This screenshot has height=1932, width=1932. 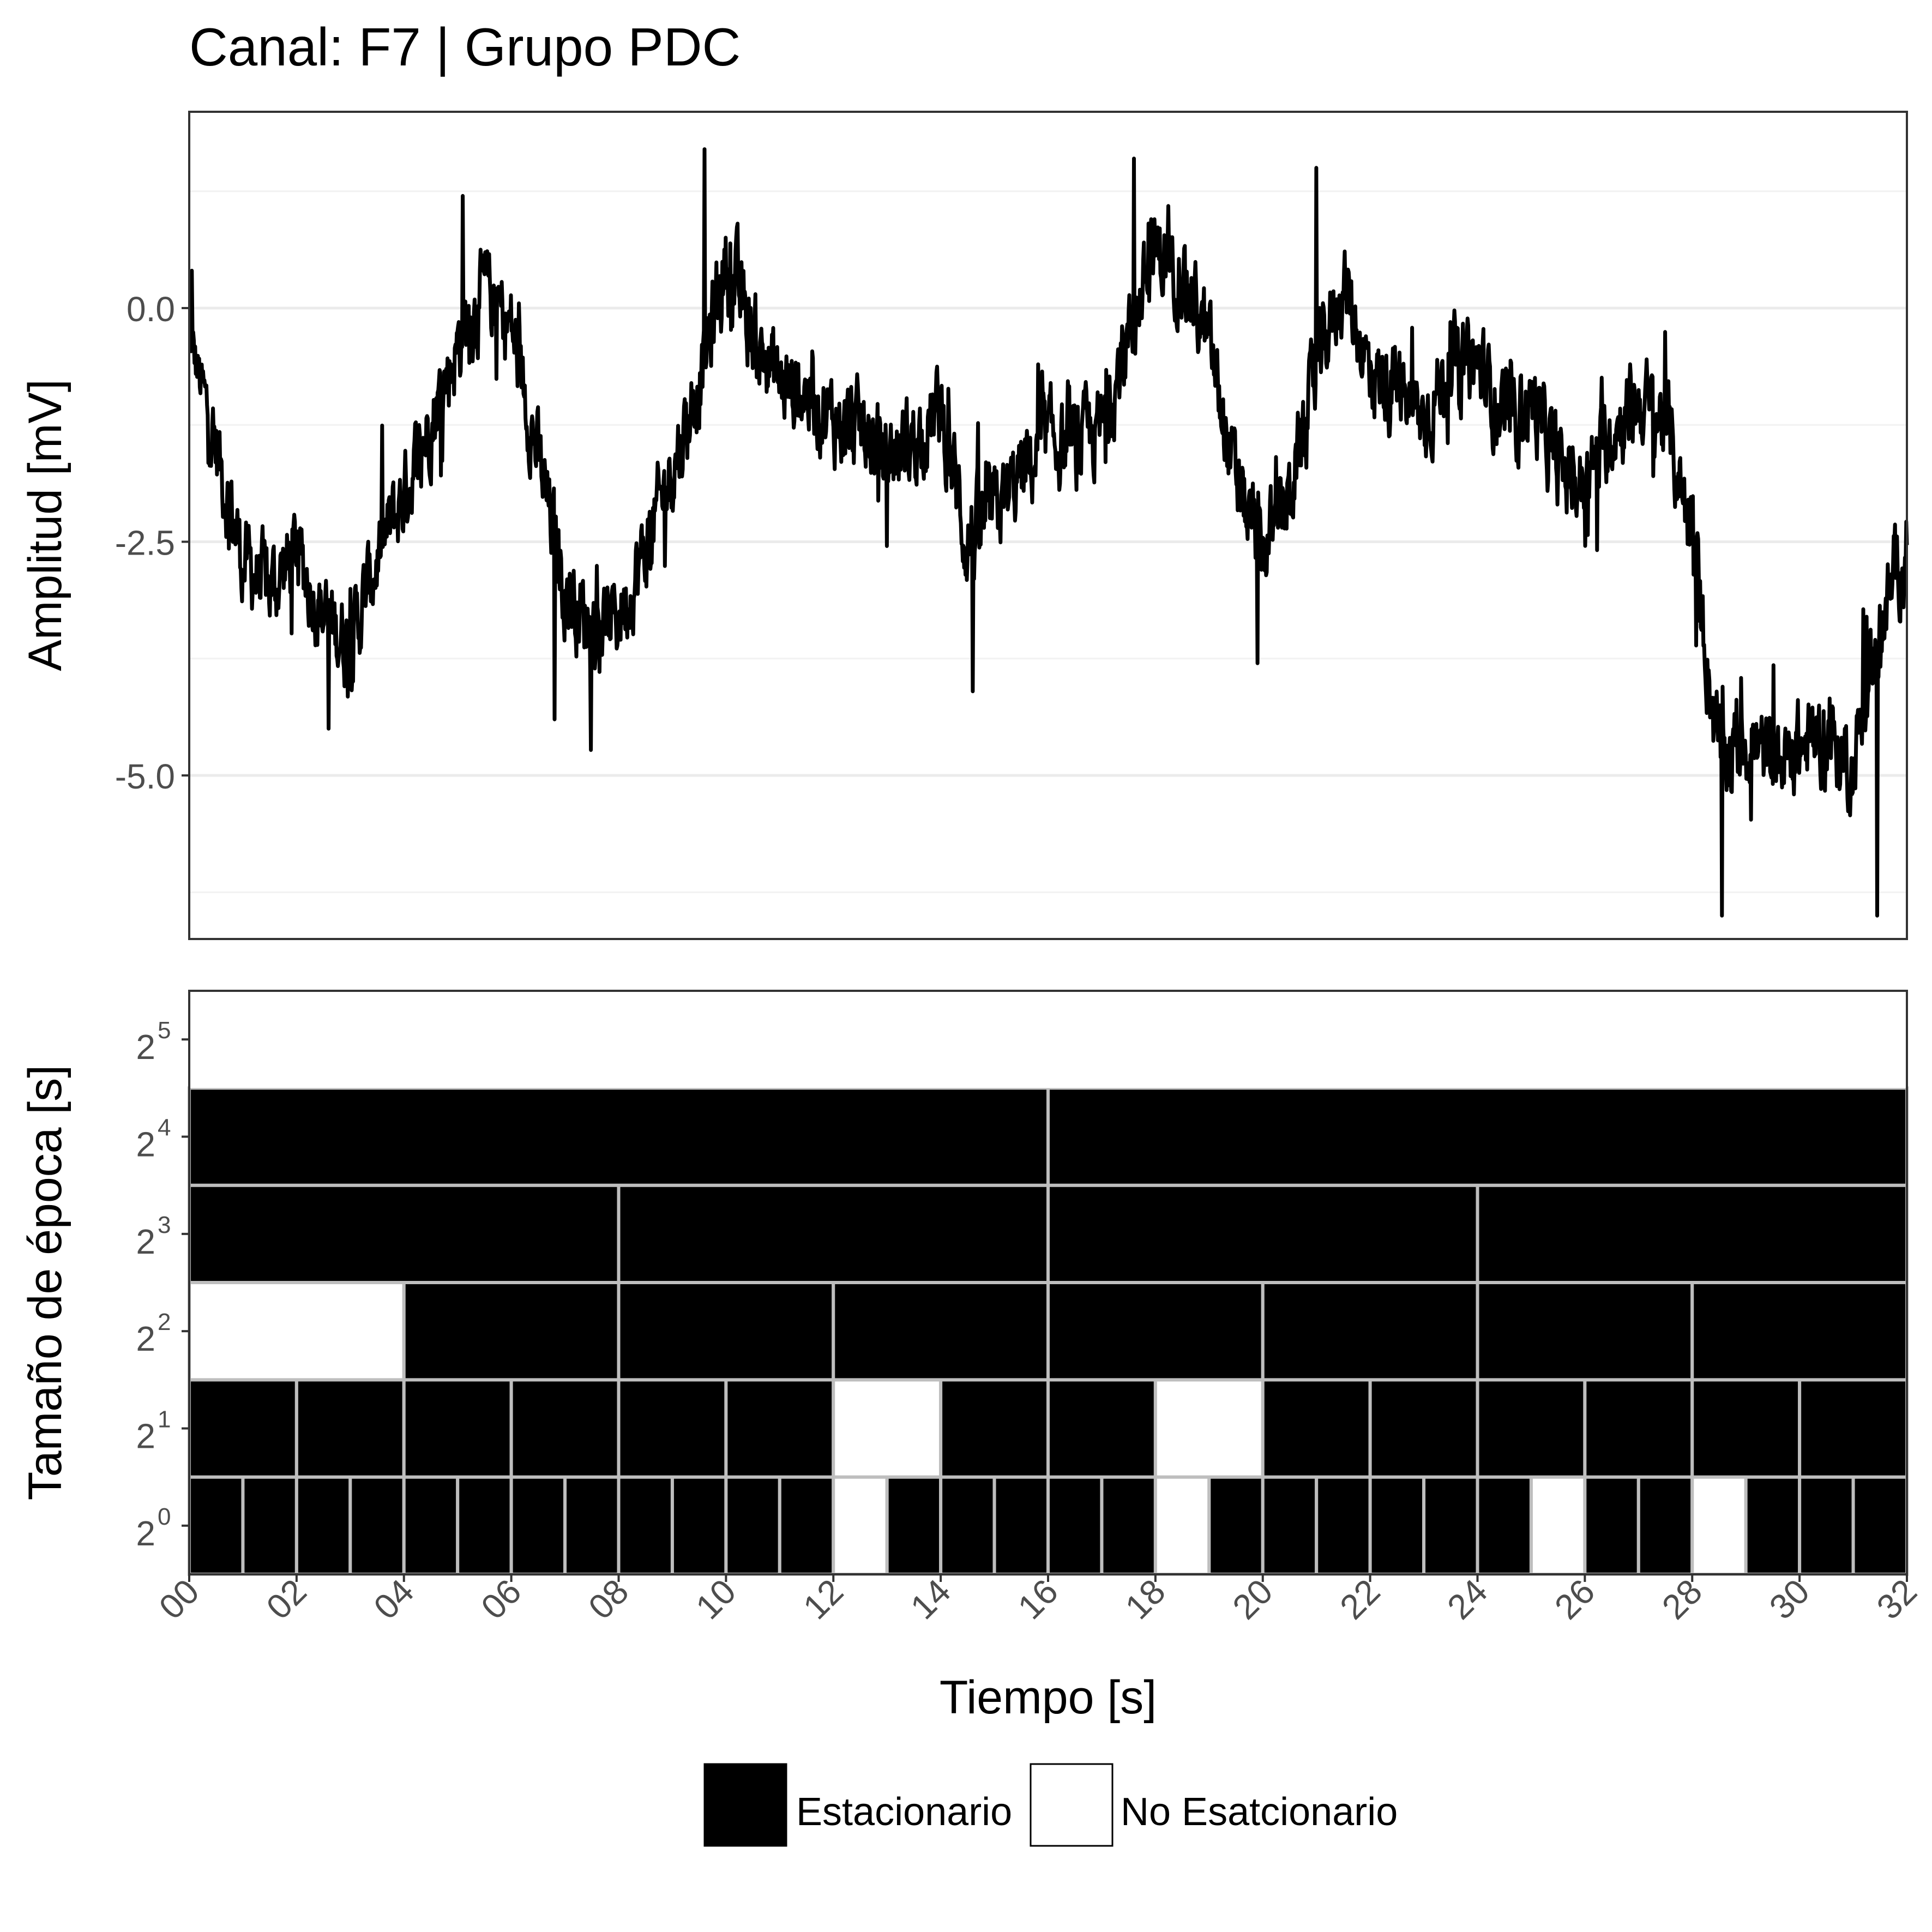 I want to click on legend-label-estacionario: Estacionario, so click(x=904, y=1812).